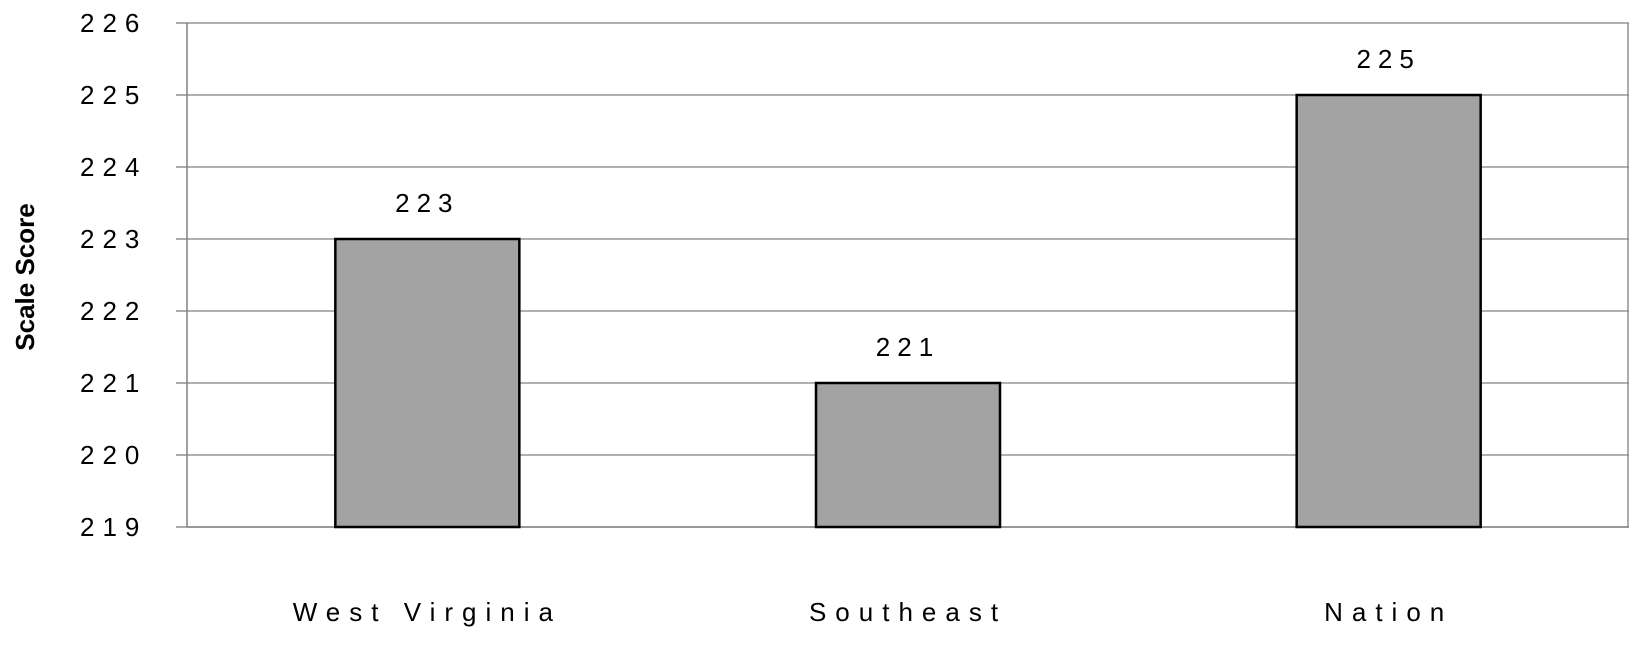 This screenshot has width=1629, height=655. Describe the element at coordinates (908, 347) in the screenshot. I see `bar-value-label: 221` at that location.